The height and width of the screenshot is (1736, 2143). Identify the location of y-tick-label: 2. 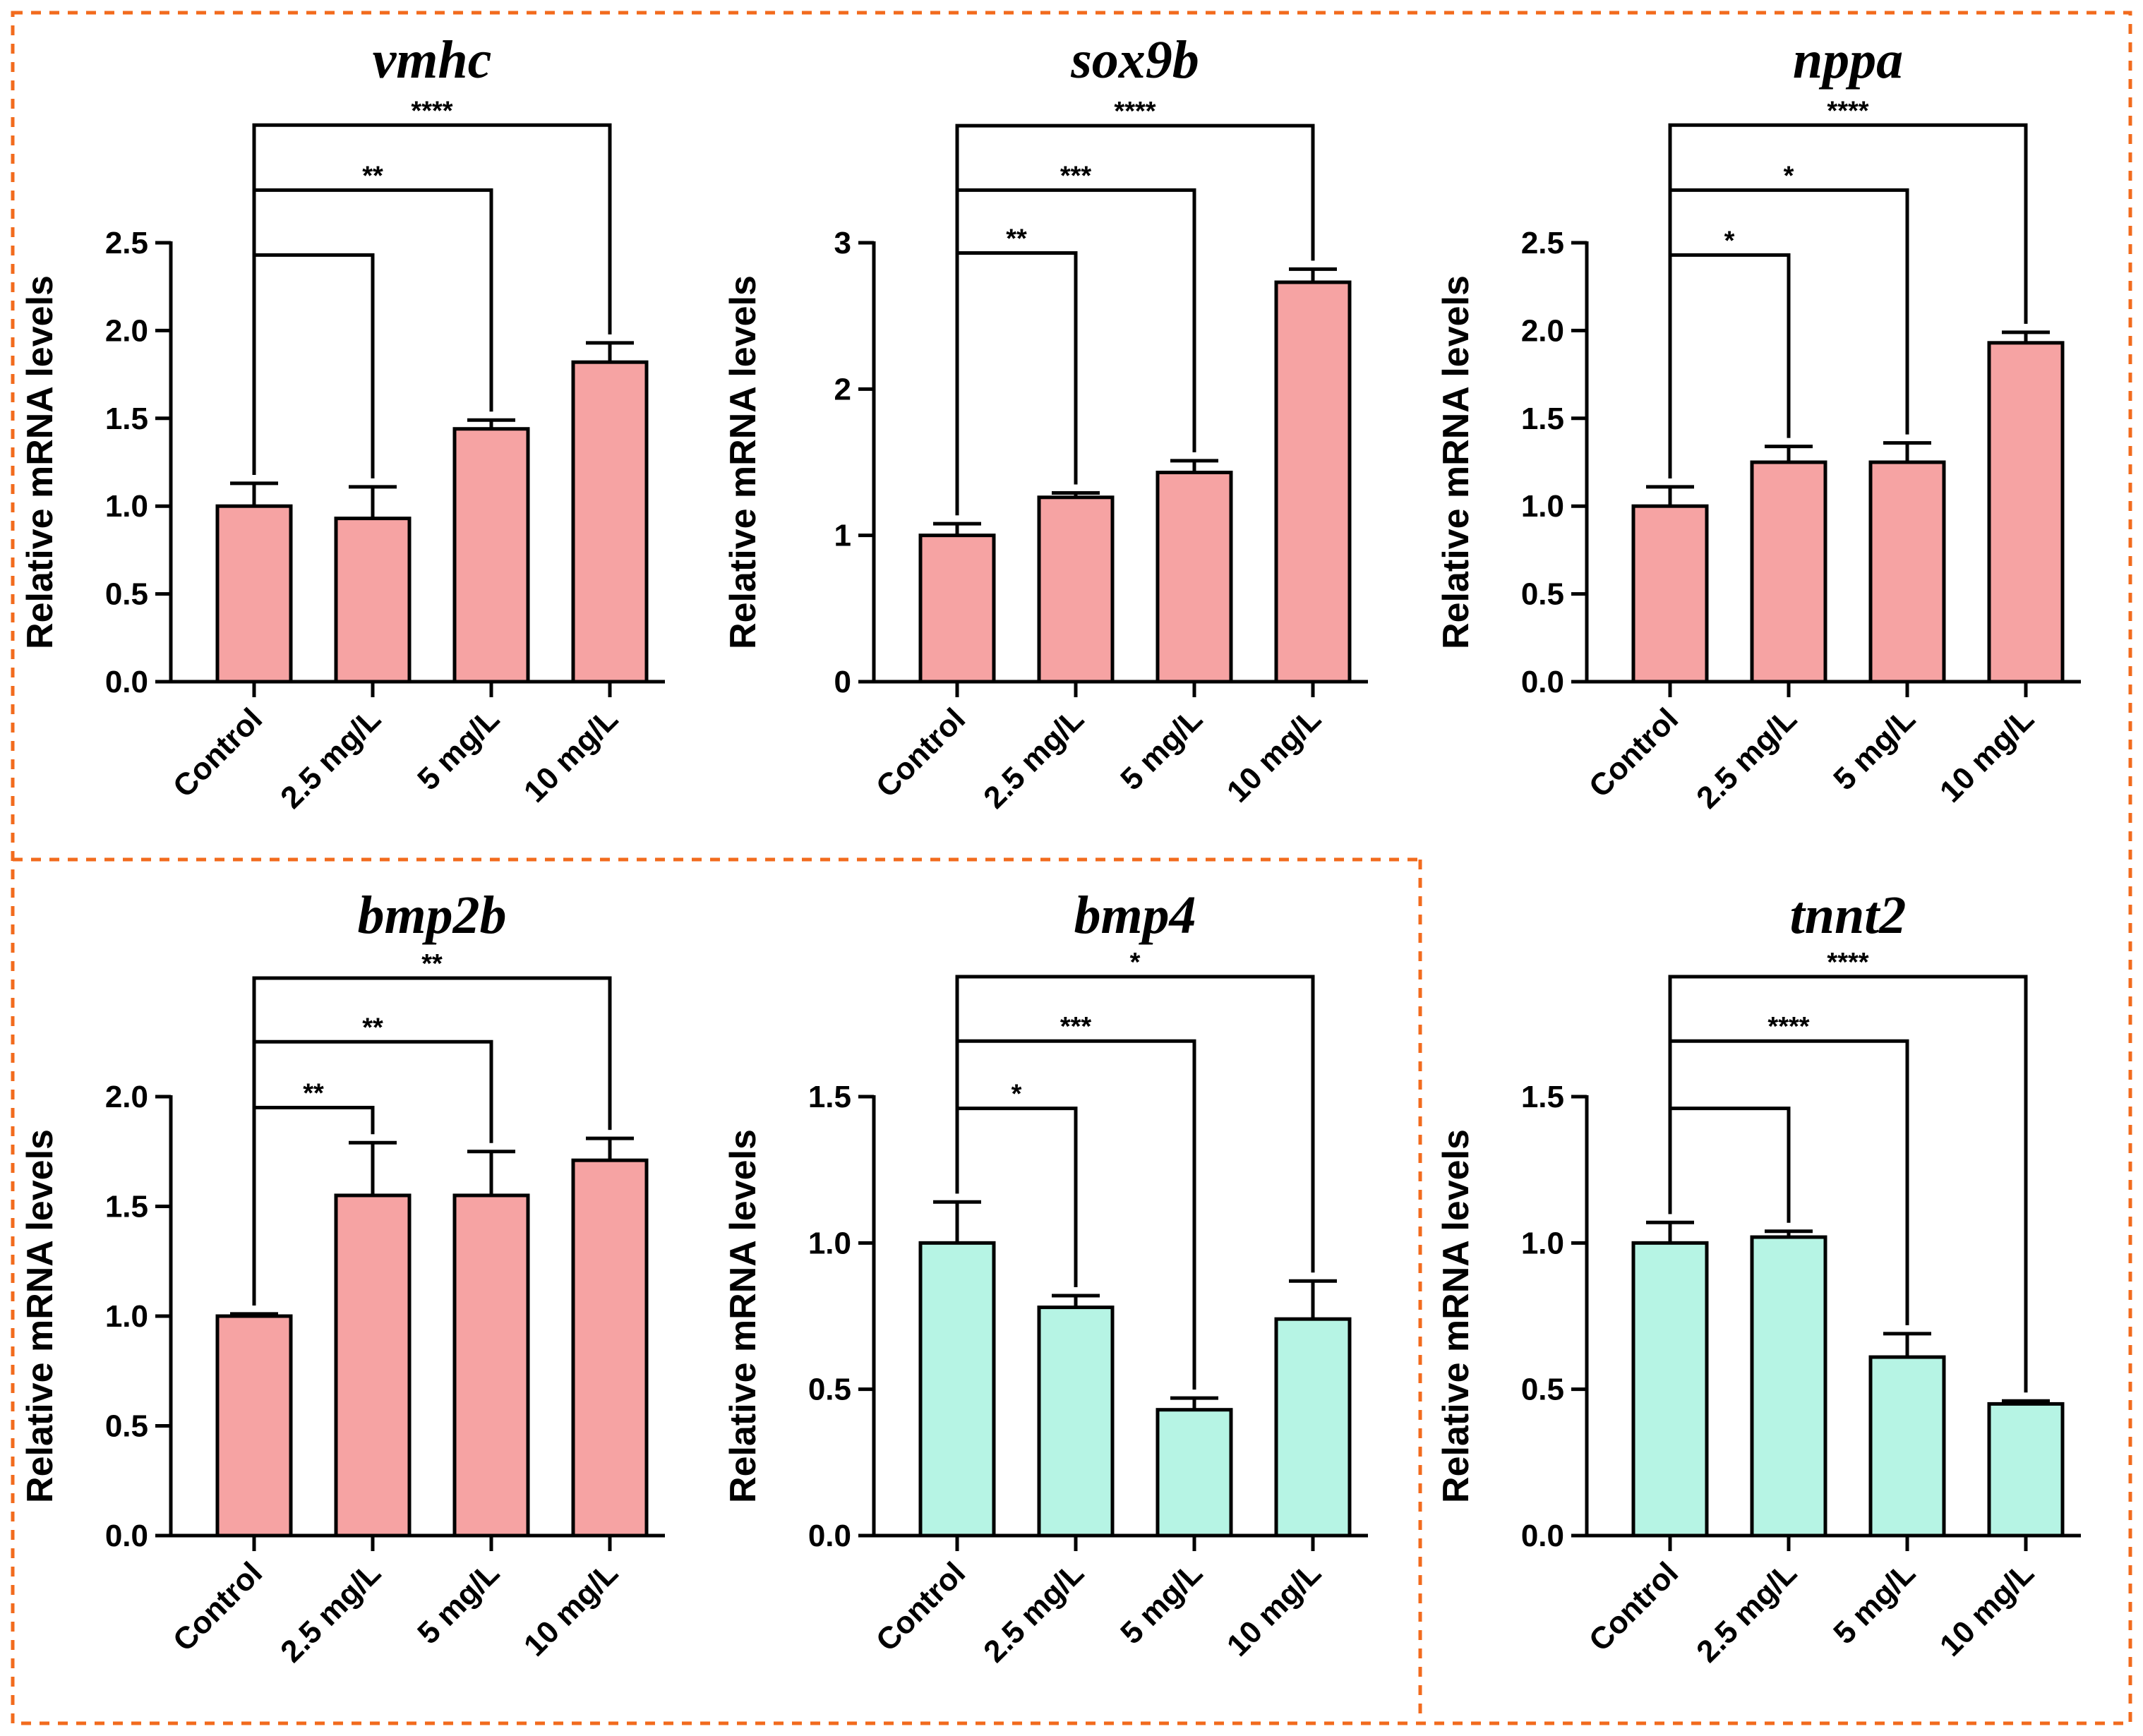
(842, 389).